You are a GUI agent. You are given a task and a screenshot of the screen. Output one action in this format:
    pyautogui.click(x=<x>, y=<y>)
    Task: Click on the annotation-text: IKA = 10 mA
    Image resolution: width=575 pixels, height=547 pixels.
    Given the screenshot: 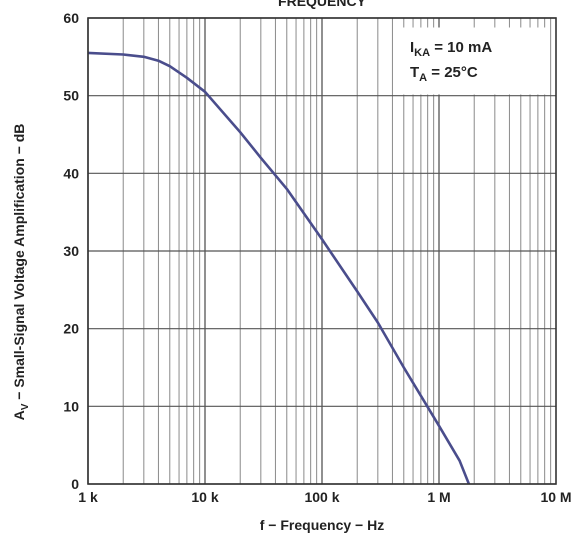 What is the action you would take?
    pyautogui.click(x=451, y=49)
    